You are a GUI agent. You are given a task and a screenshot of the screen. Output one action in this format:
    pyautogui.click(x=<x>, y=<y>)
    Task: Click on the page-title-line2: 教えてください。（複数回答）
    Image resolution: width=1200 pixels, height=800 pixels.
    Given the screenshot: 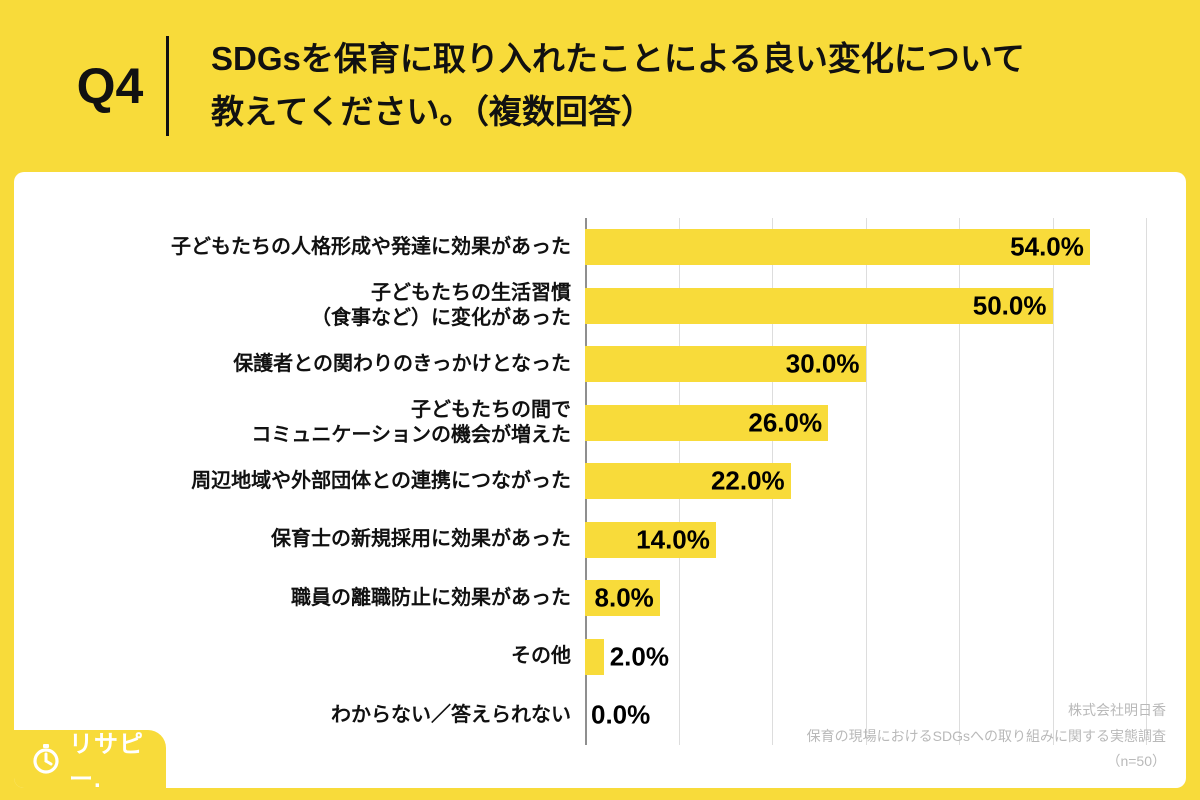 What is the action you would take?
    pyautogui.click(x=432, y=111)
    